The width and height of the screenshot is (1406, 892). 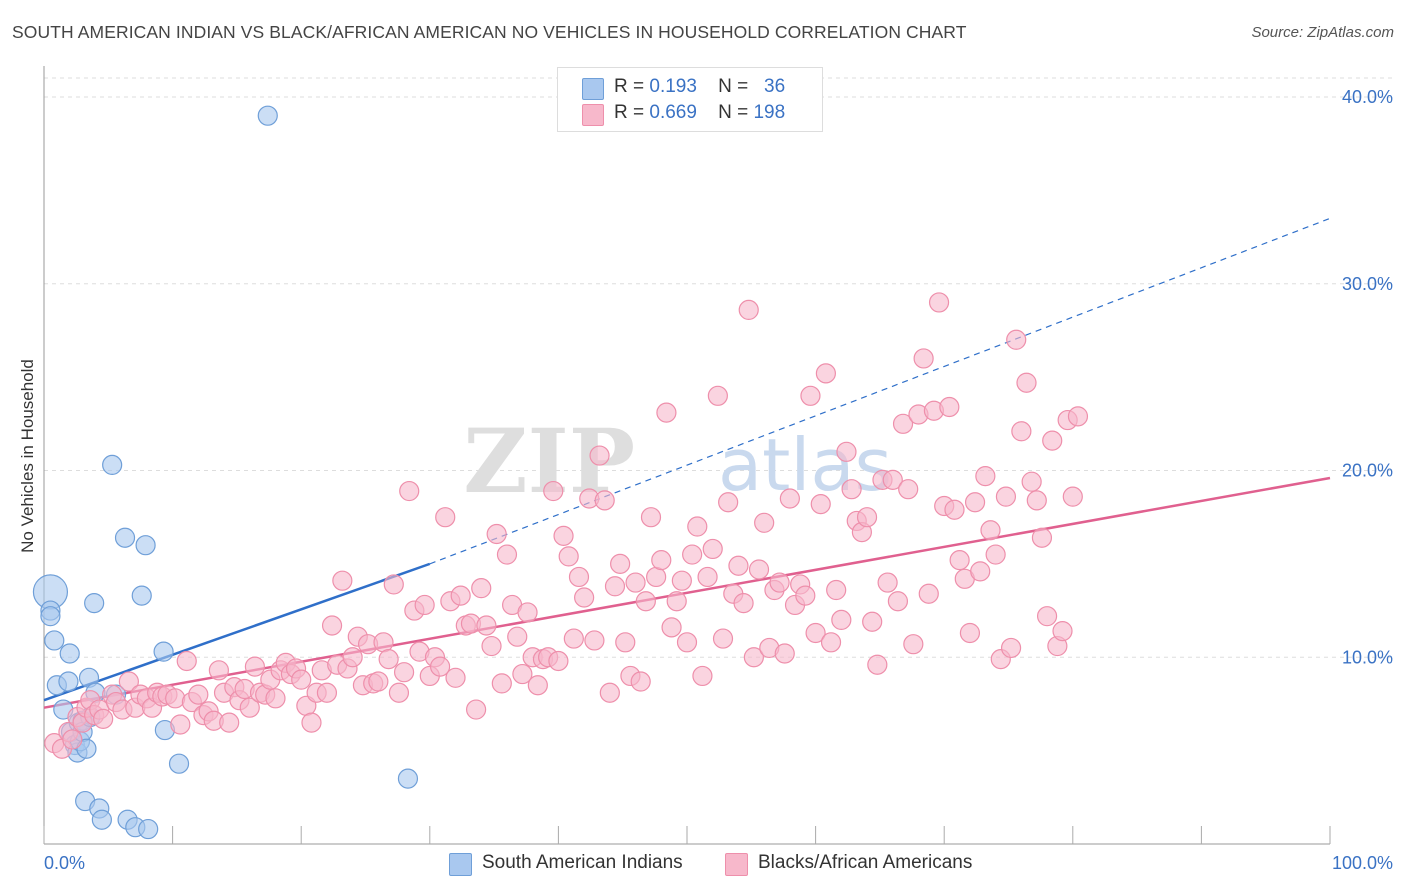 I want to click on legend-n-value: 198, so click(x=769, y=112).